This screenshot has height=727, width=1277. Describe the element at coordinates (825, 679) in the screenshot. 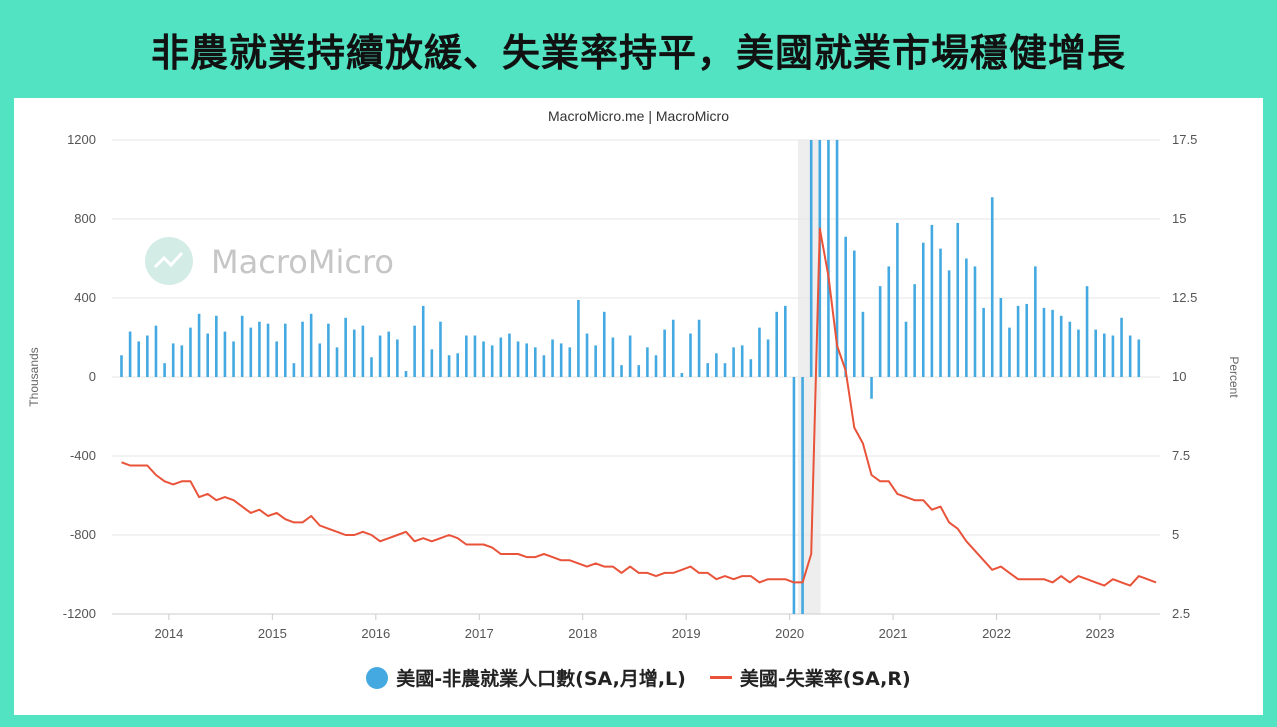

I see `legend-label-unemployment: 美國-失業率(SA,R)` at that location.